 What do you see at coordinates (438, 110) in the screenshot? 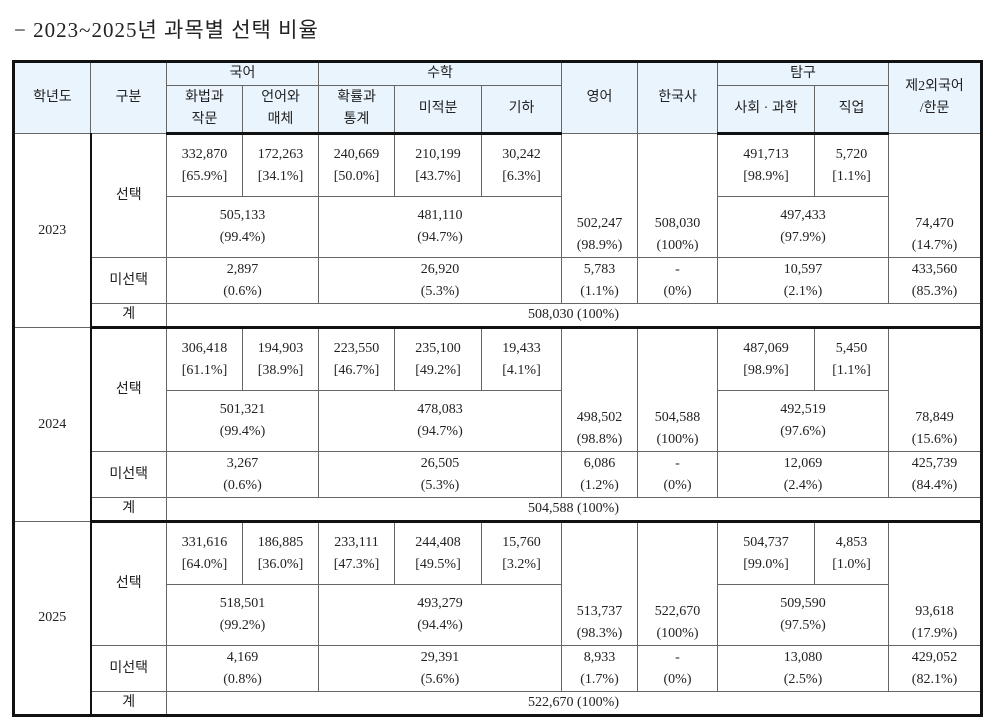
I see `header-mi: 미적분` at bounding box center [438, 110].